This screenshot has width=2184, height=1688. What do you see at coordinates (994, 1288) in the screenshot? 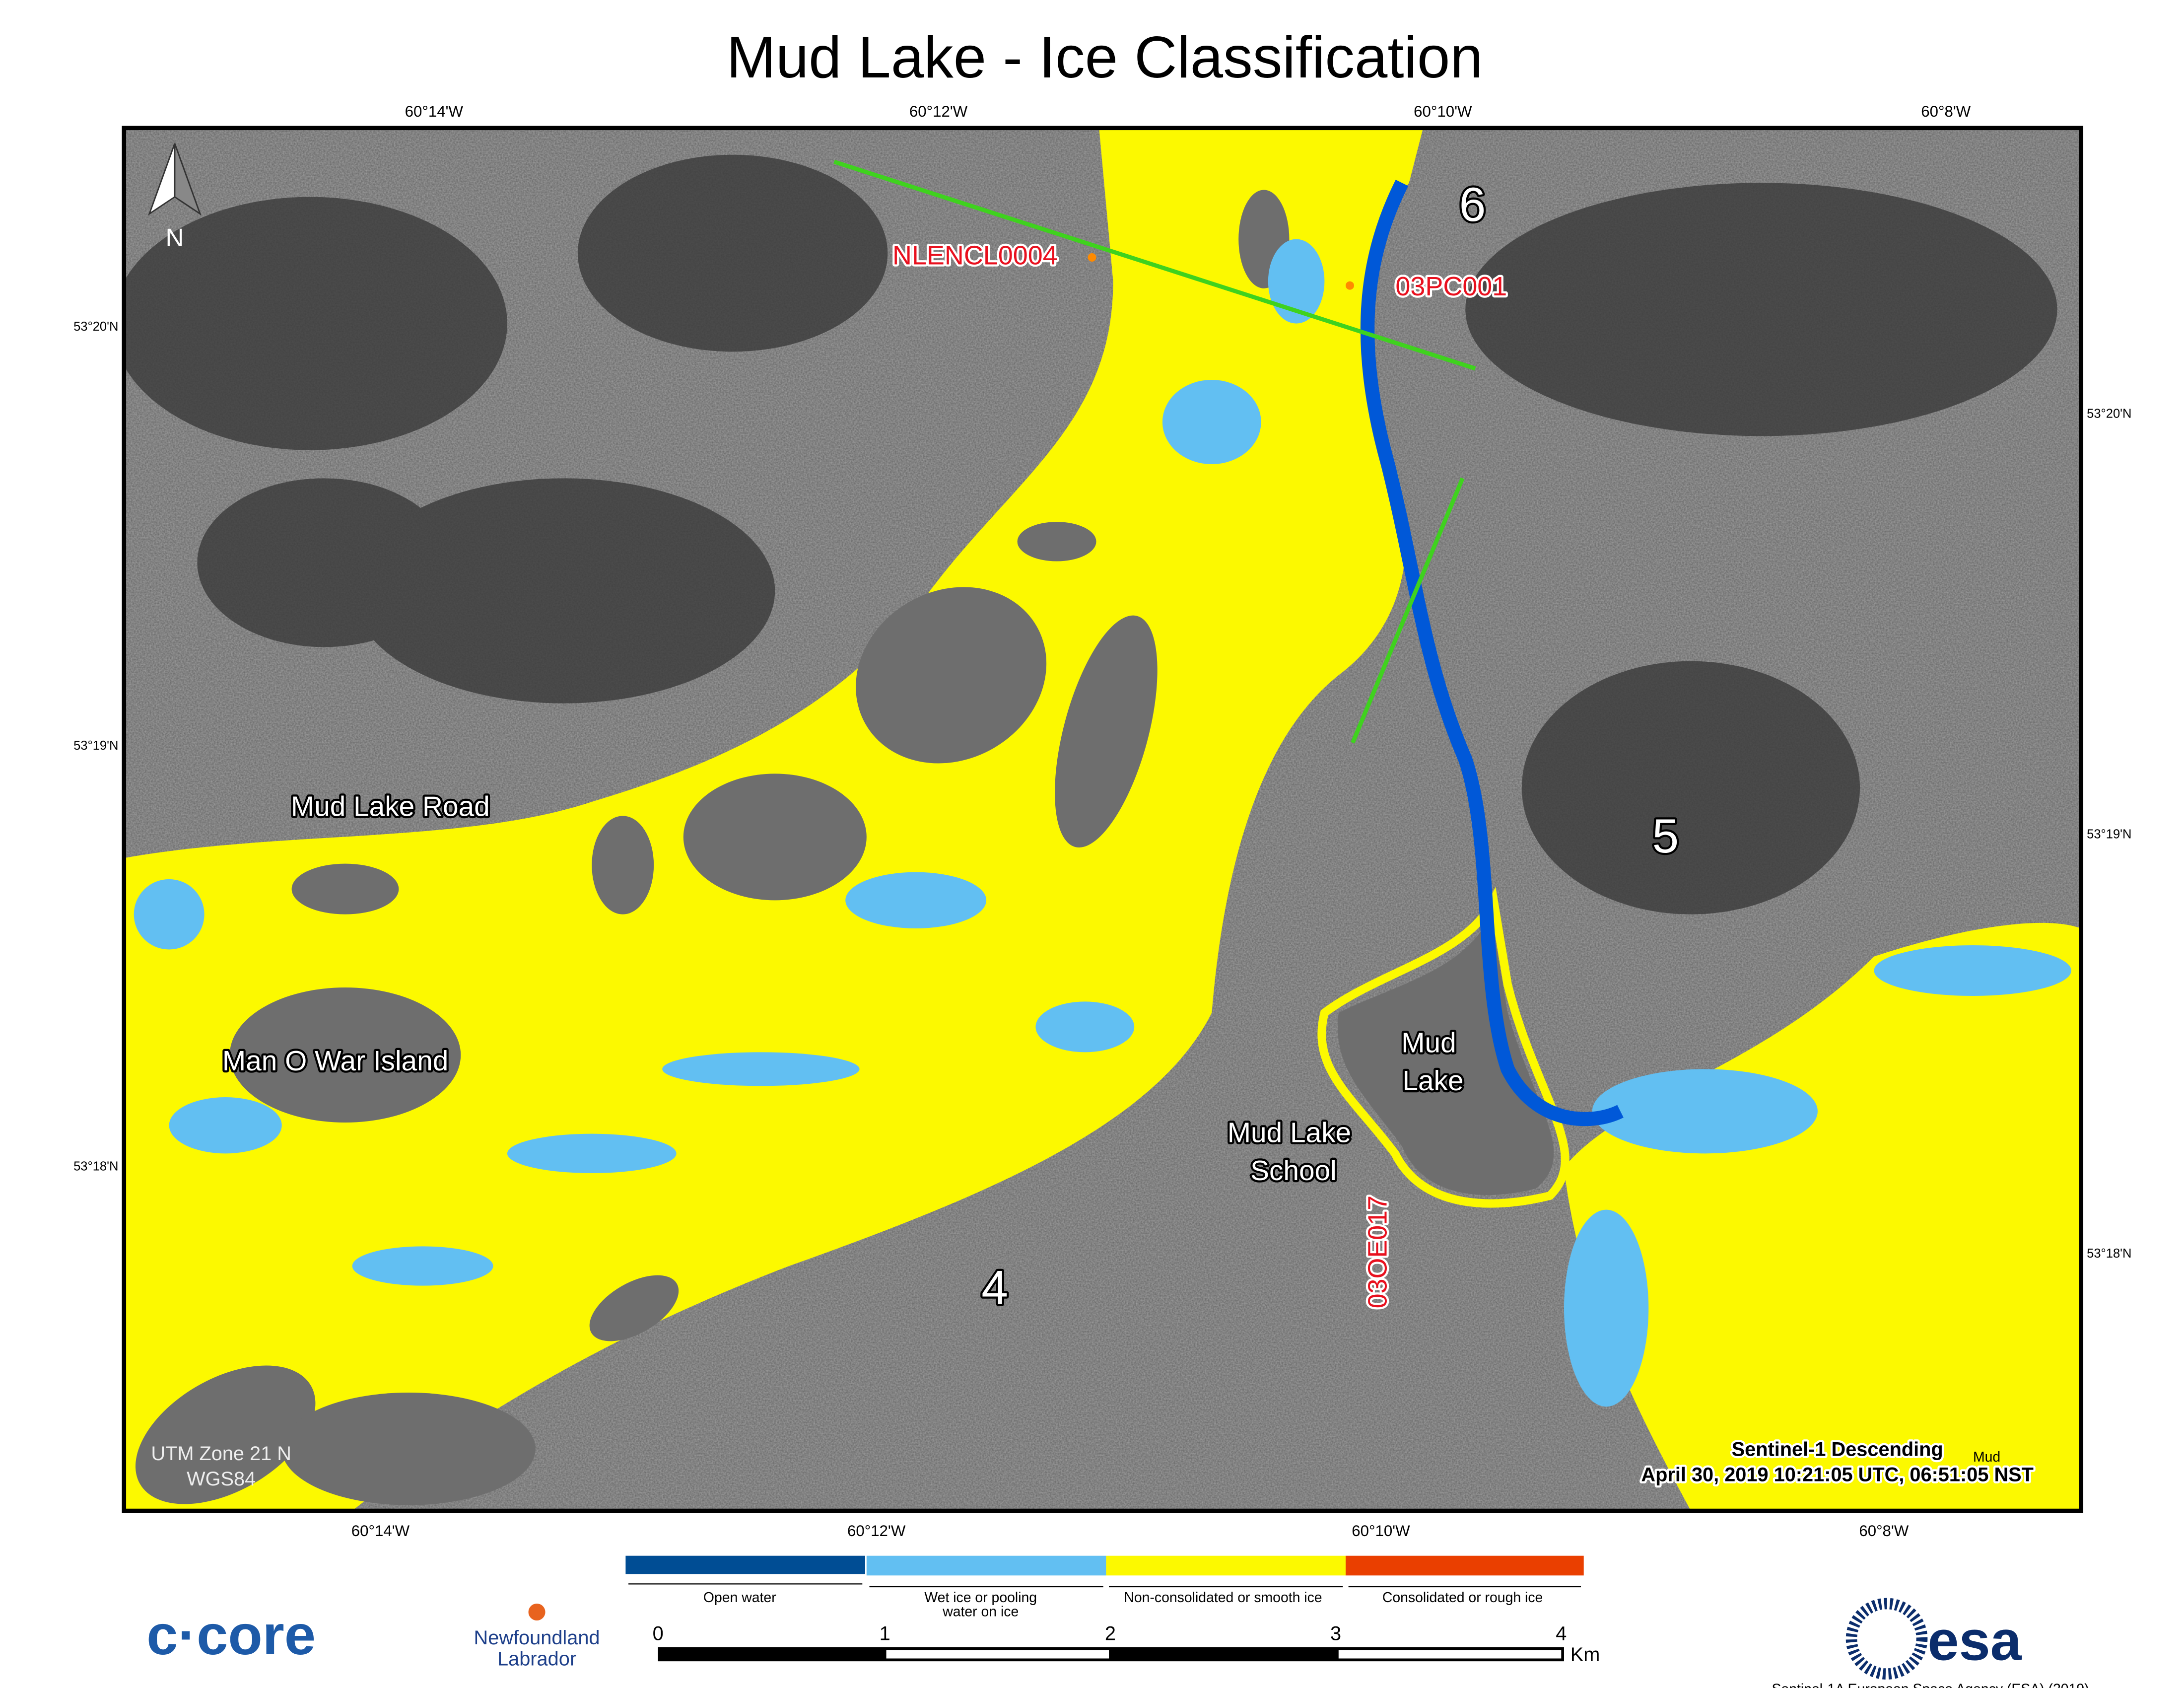
I see `zone-label: 4` at bounding box center [994, 1288].